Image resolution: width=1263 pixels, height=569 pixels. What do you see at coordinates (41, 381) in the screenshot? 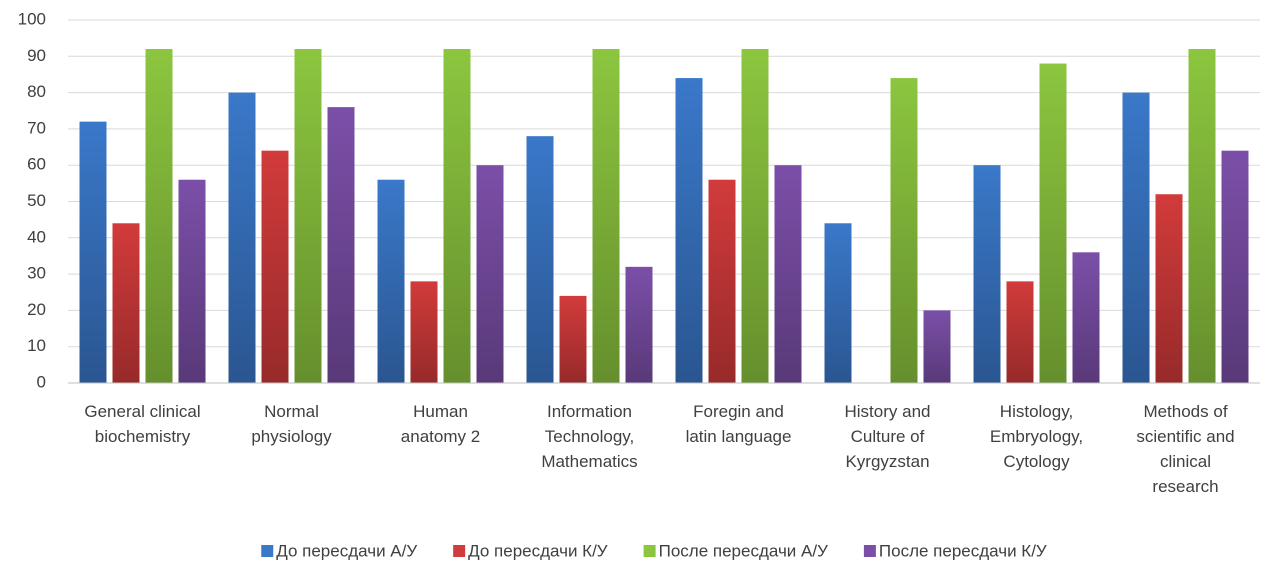
I see `y-tick-label: 0` at bounding box center [41, 381].